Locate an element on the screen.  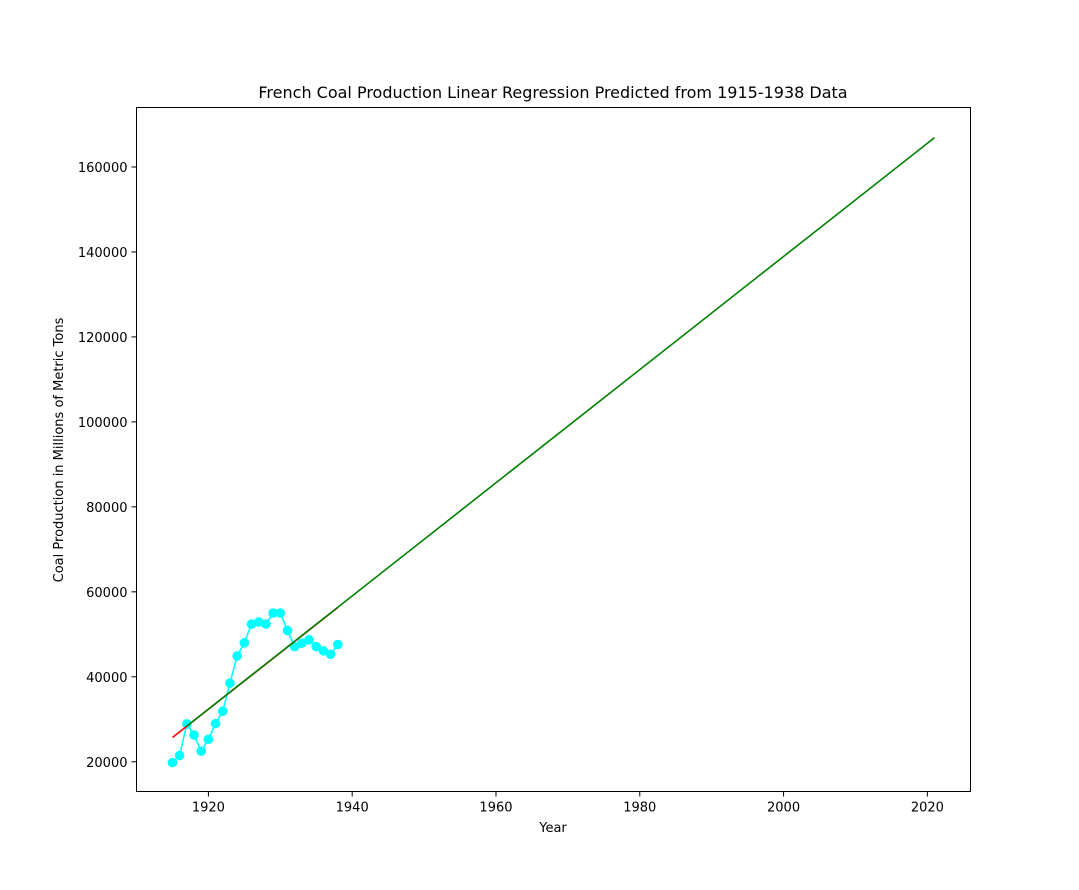
y-tick-label: 60000 is located at coordinates (106, 593).